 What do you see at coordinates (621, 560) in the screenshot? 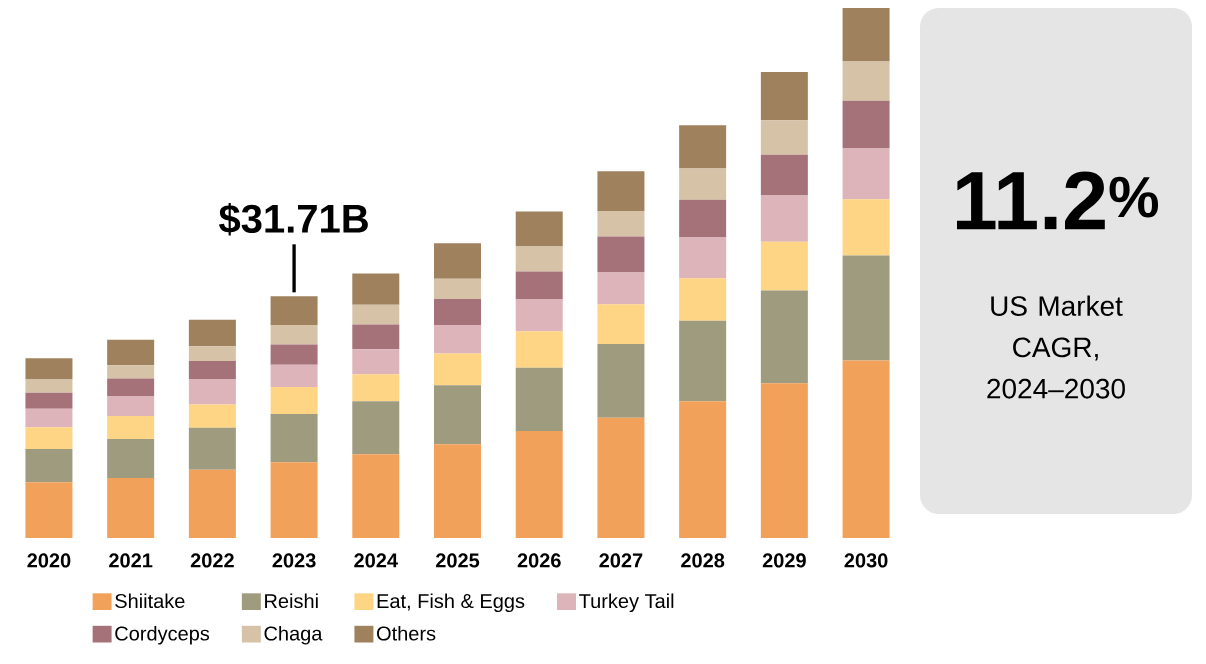
I see `x-tick-label: 2027` at bounding box center [621, 560].